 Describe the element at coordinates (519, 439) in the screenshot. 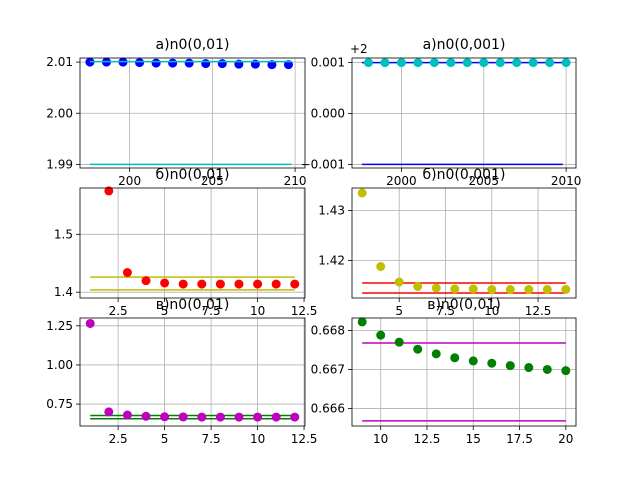

I see `x-tick-label: 17.5` at that location.